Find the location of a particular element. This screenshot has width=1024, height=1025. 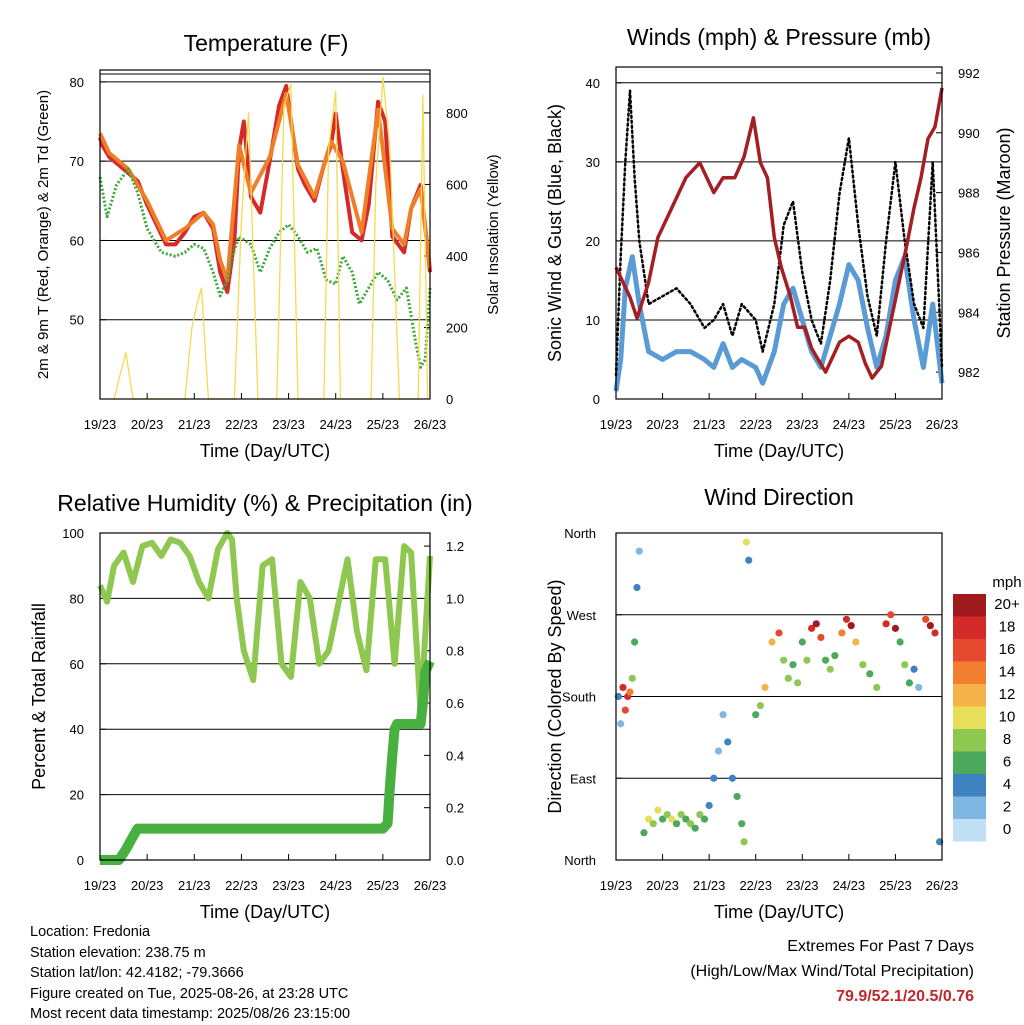

extremes-subtitle: (High/Low/Max Wind/Total Precipitation) is located at coordinates (832, 971).